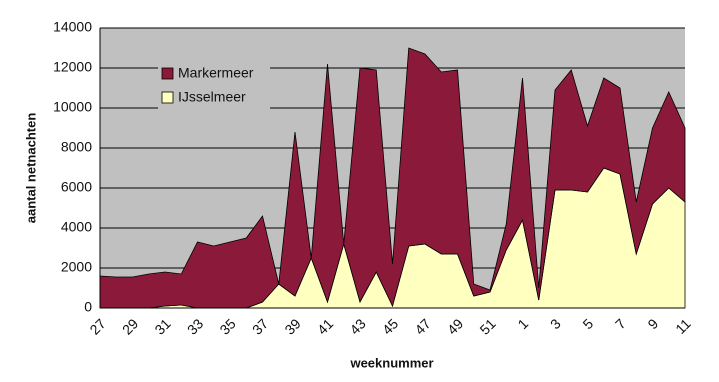 This screenshot has width=719, height=382. Describe the element at coordinates (683, 326) in the screenshot. I see `x-tick-label: 11` at that location.